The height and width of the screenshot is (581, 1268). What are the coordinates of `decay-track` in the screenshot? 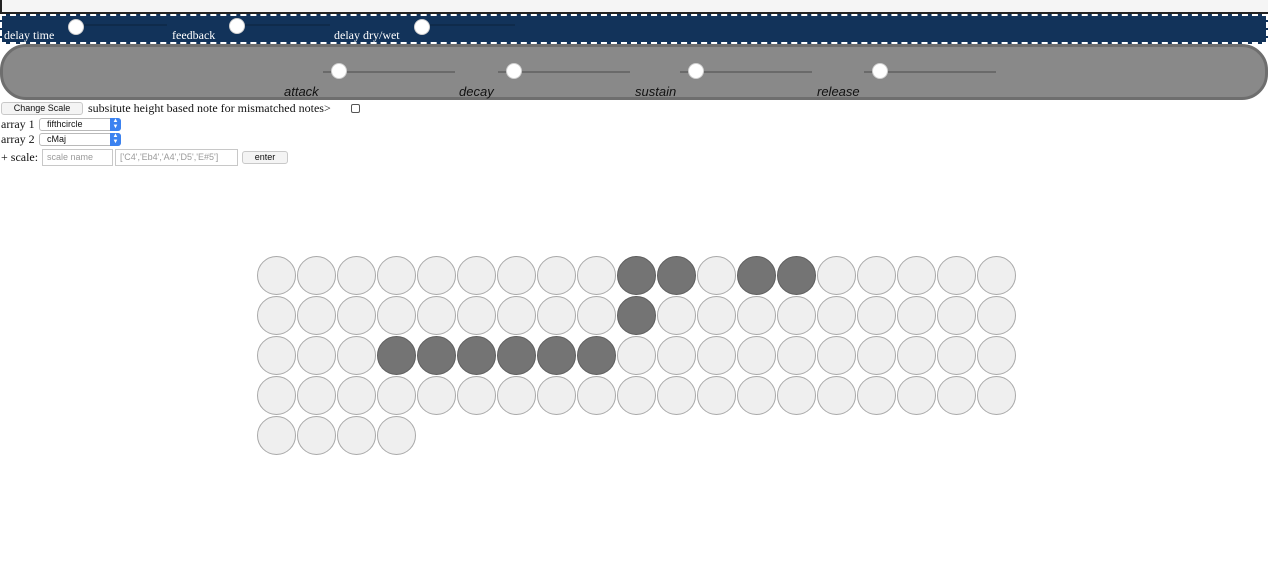 It's located at (564, 72).